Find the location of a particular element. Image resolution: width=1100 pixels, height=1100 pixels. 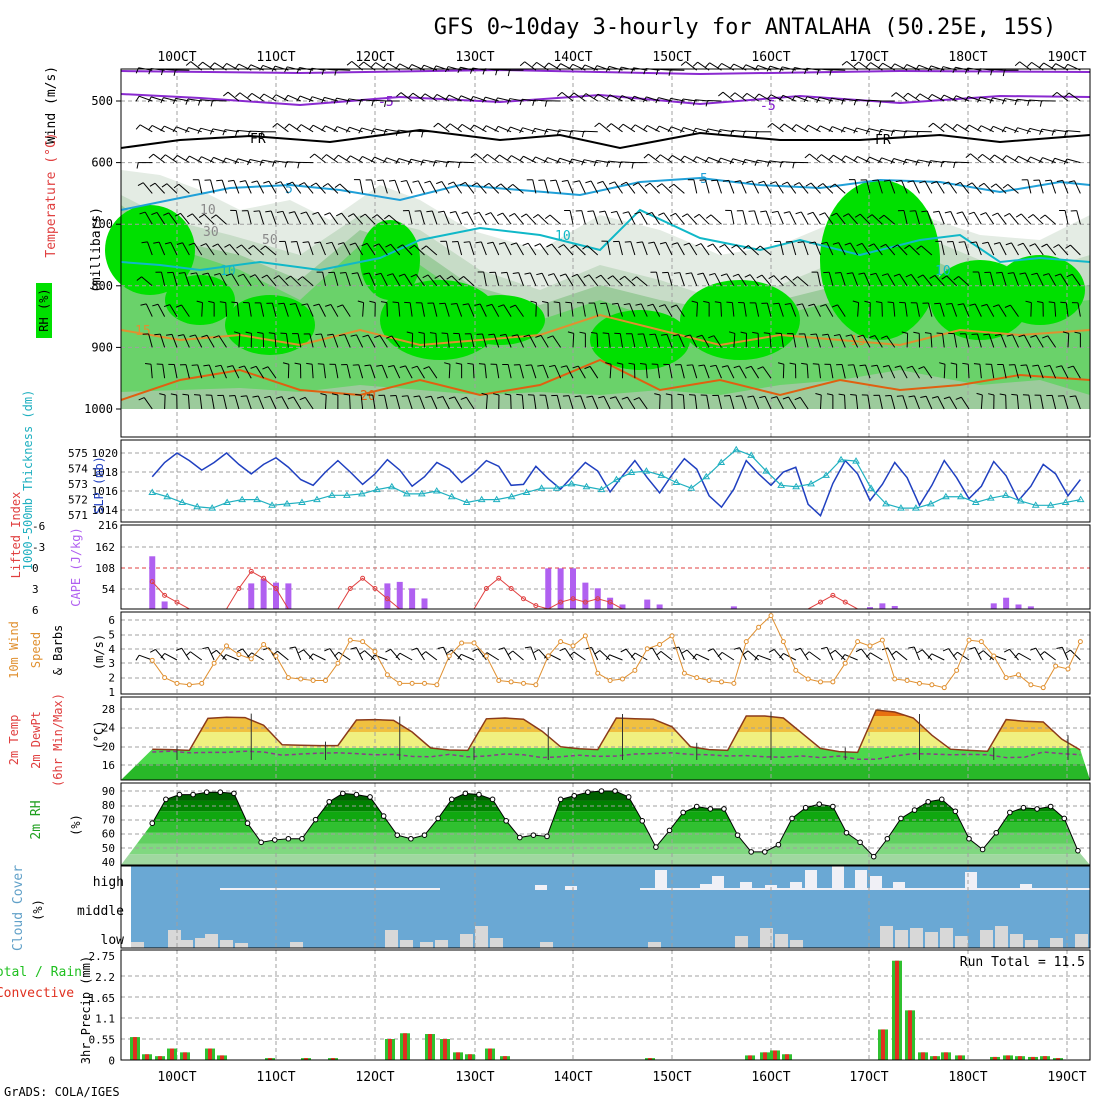

temp-title-2: 2m DewPt is located at coordinates (36, 740).